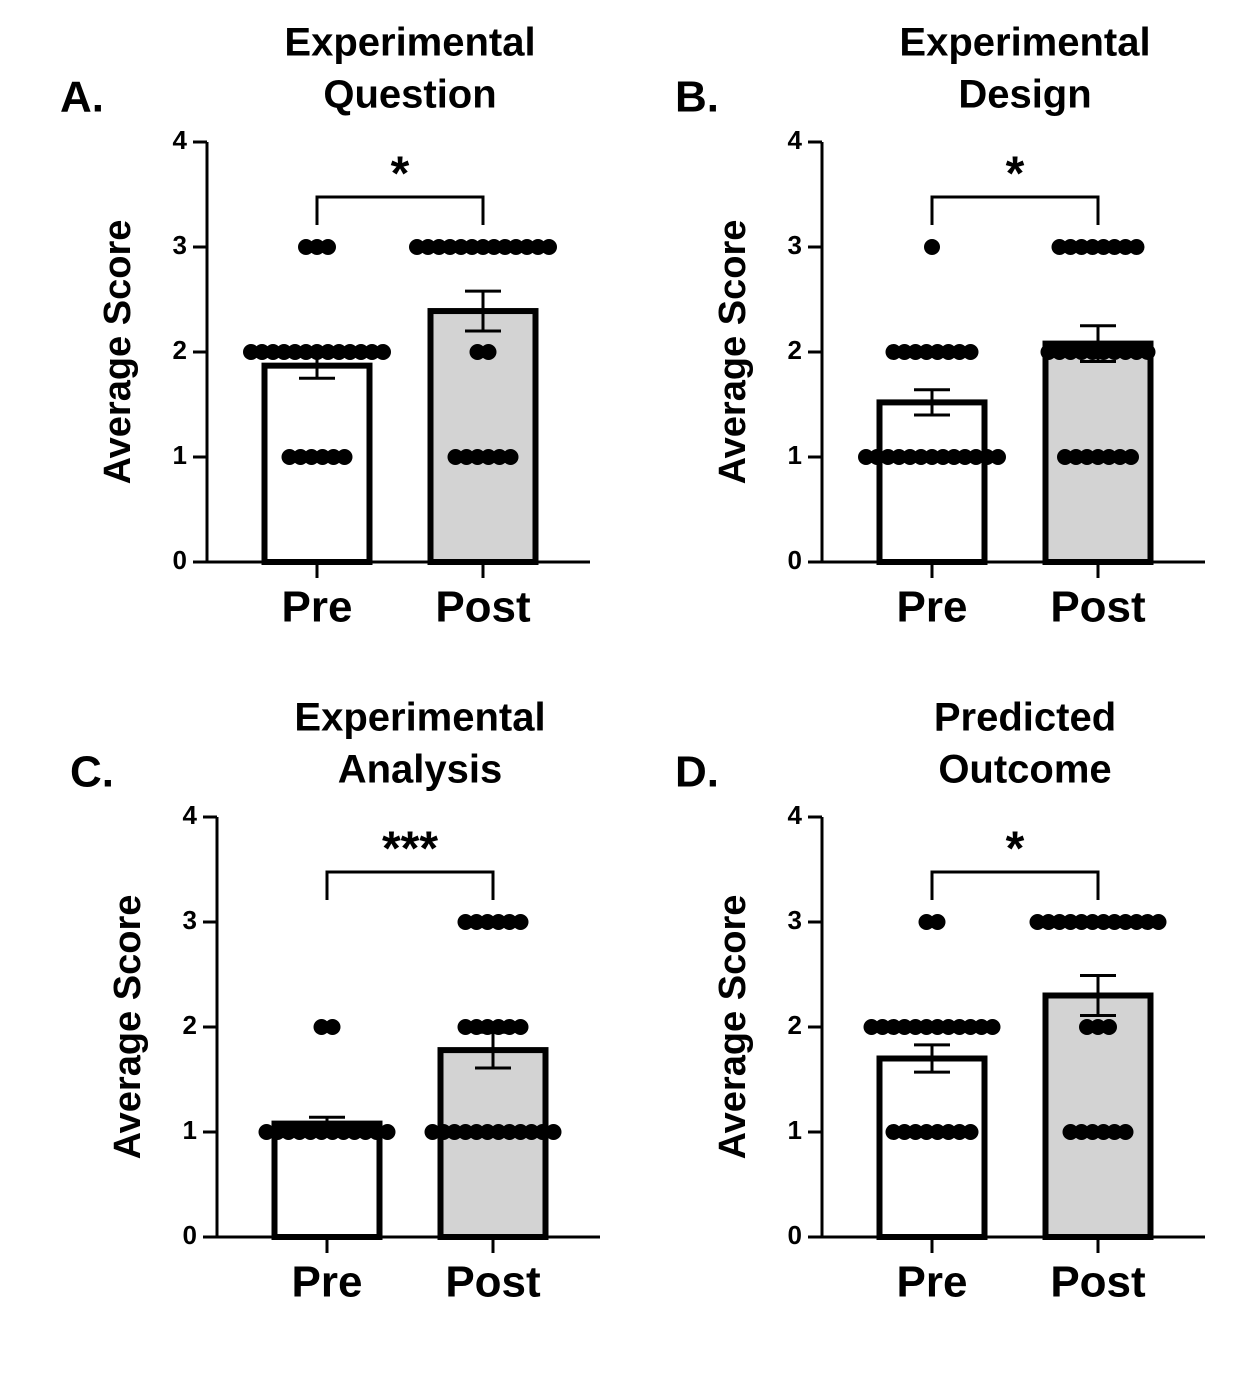  I want to click on y-tick-label: 2, so click(795, 1025).